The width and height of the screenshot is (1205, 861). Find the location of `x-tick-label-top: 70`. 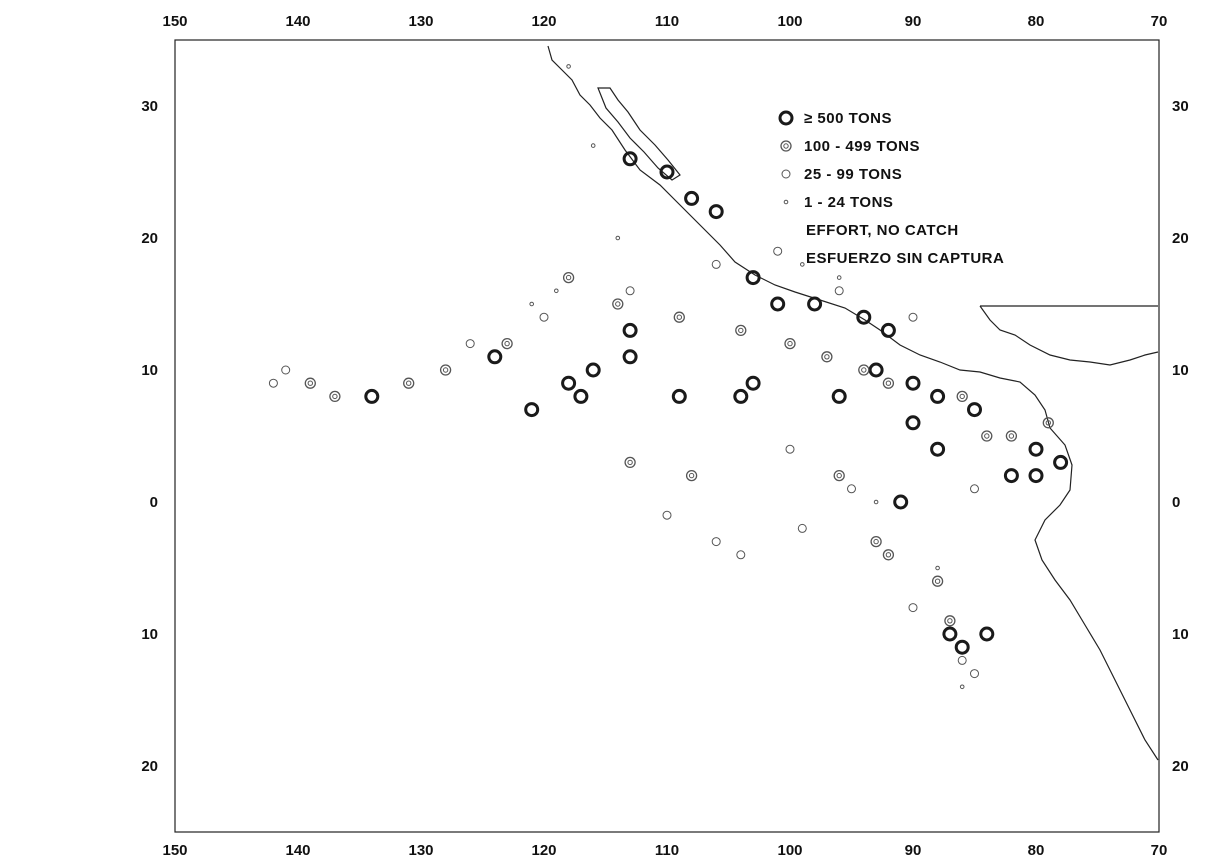

x-tick-label-top: 70 is located at coordinates (1159, 21).